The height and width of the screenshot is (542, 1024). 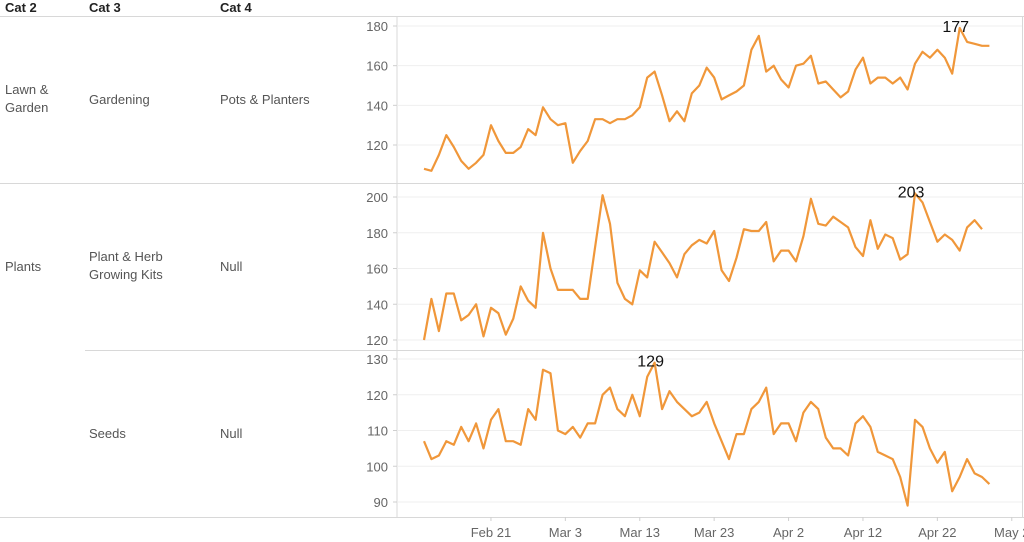 I want to click on row2-cat4: Null, so click(x=231, y=266).